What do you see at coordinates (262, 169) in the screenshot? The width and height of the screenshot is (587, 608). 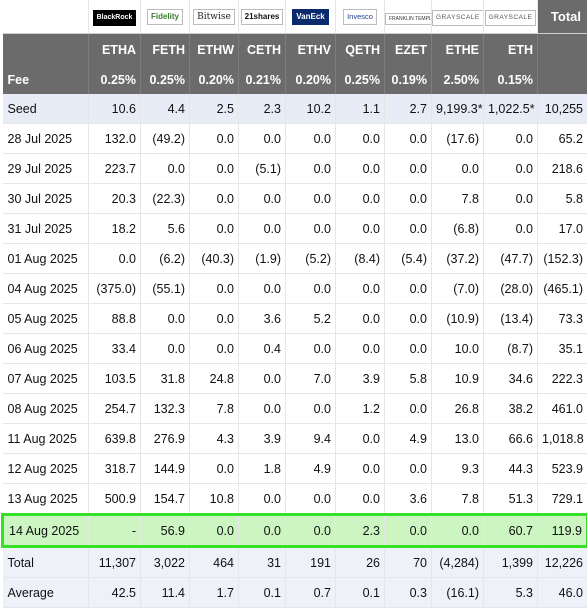 I see `flow-value-cell: (5.1)` at bounding box center [262, 169].